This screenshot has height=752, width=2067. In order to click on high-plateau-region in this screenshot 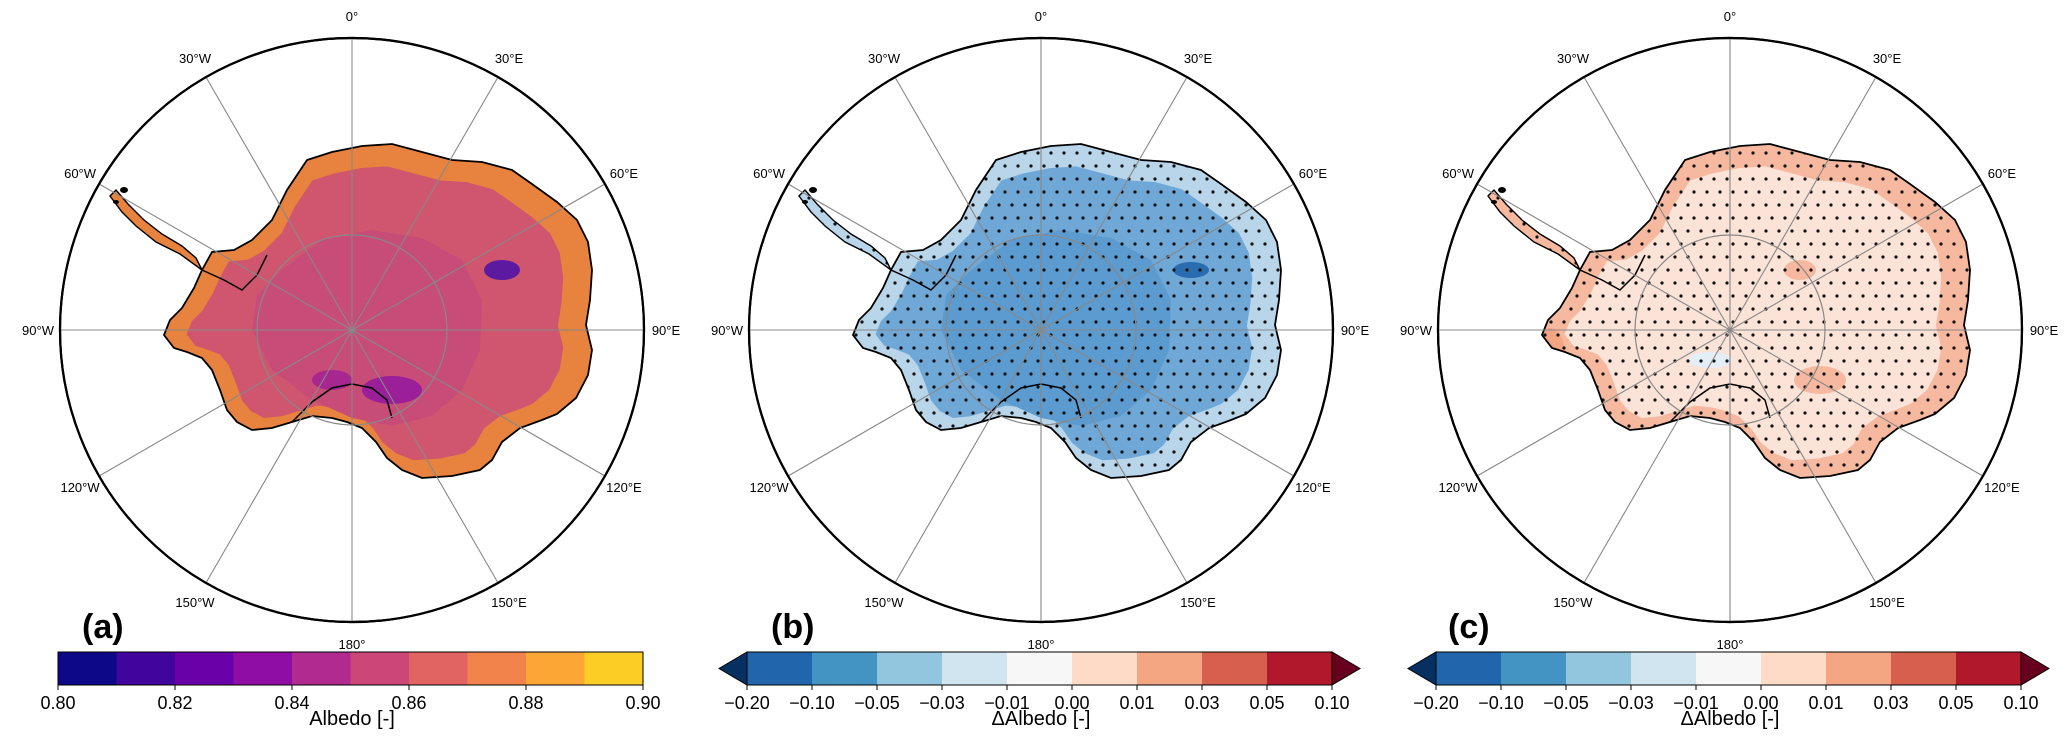, I will do `click(367, 328)`.